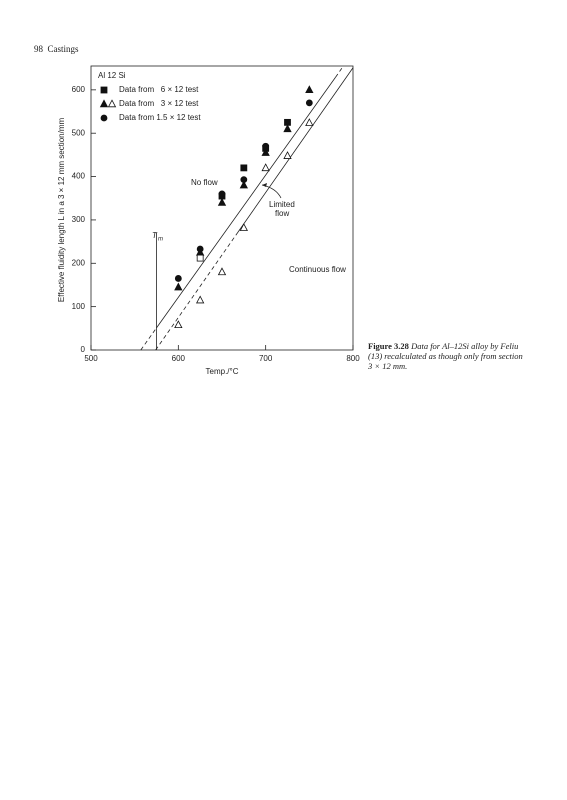 The image size is (567, 800). I want to click on x-tick-label: 600, so click(179, 358).